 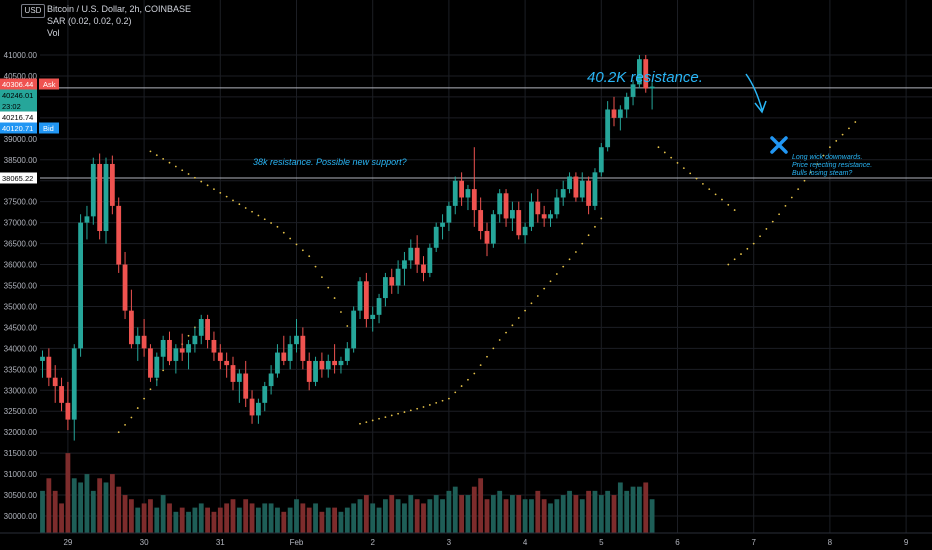 What do you see at coordinates (29, 84) in the screenshot?
I see `ask-price-tag: 40306.44 Ask` at bounding box center [29, 84].